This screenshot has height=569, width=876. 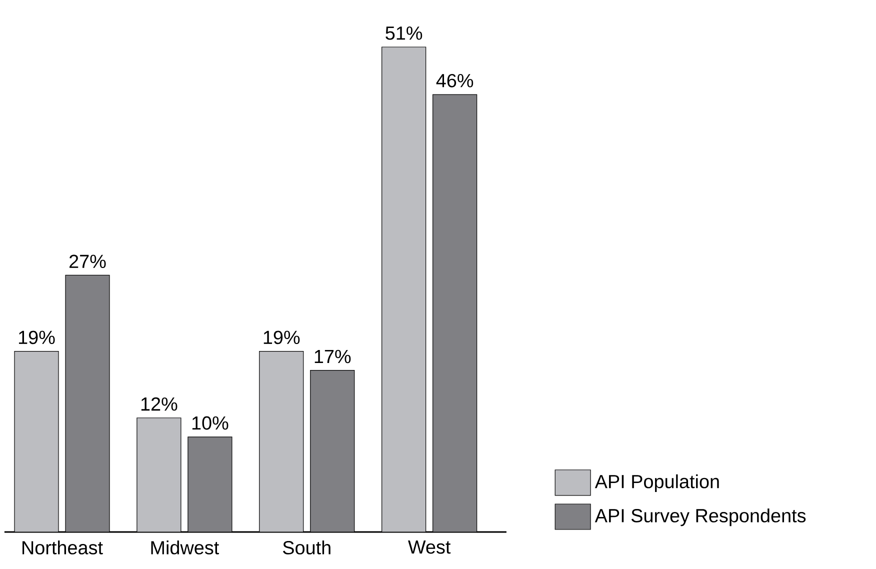 What do you see at coordinates (62, 547) in the screenshot?
I see `x-tick-label: Northeast` at bounding box center [62, 547].